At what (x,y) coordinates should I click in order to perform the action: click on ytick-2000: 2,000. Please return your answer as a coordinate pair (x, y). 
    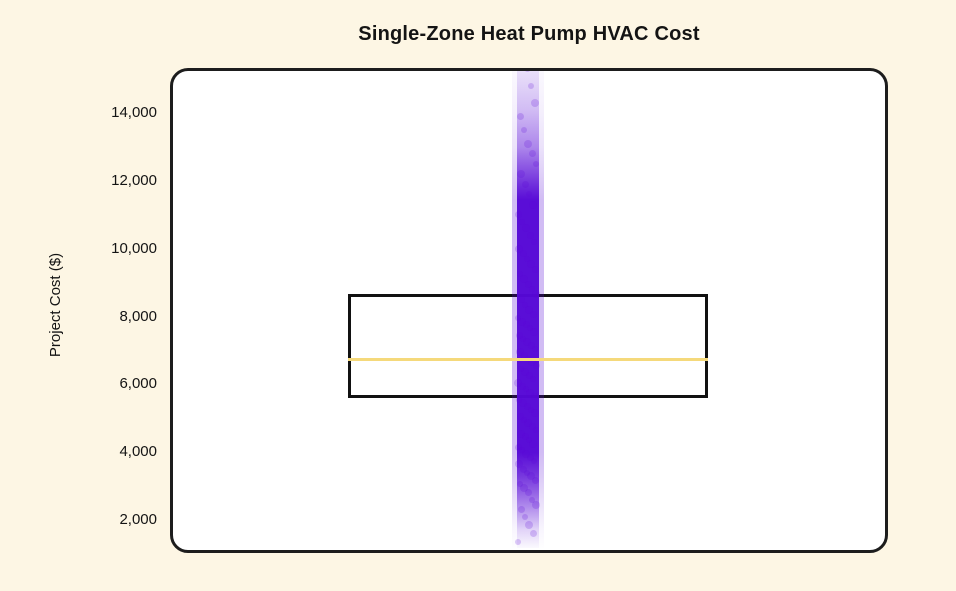
    Looking at the image, I should click on (138, 519).